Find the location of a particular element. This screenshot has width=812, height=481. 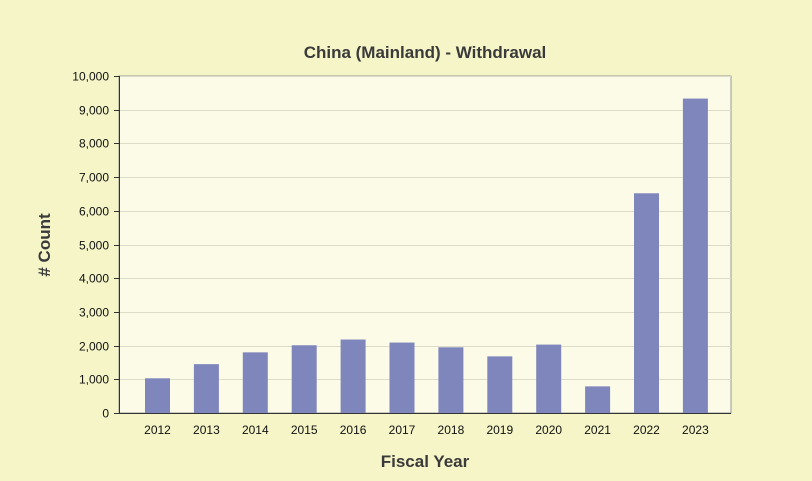

y-tick-label: 0 is located at coordinates (105, 414).